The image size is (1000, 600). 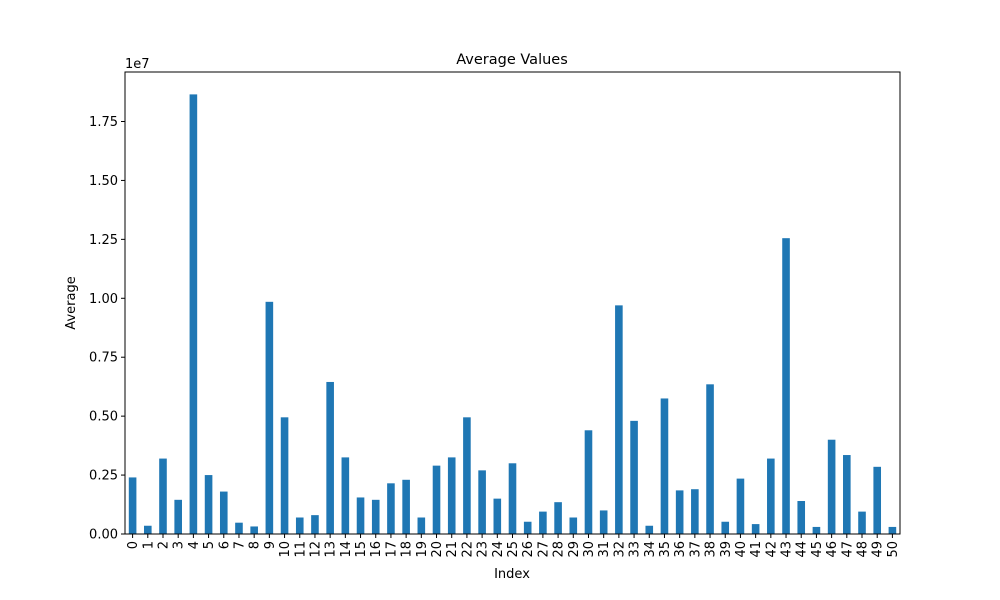 What do you see at coordinates (467, 549) in the screenshot?
I see `x-tick-label: 22` at bounding box center [467, 549].